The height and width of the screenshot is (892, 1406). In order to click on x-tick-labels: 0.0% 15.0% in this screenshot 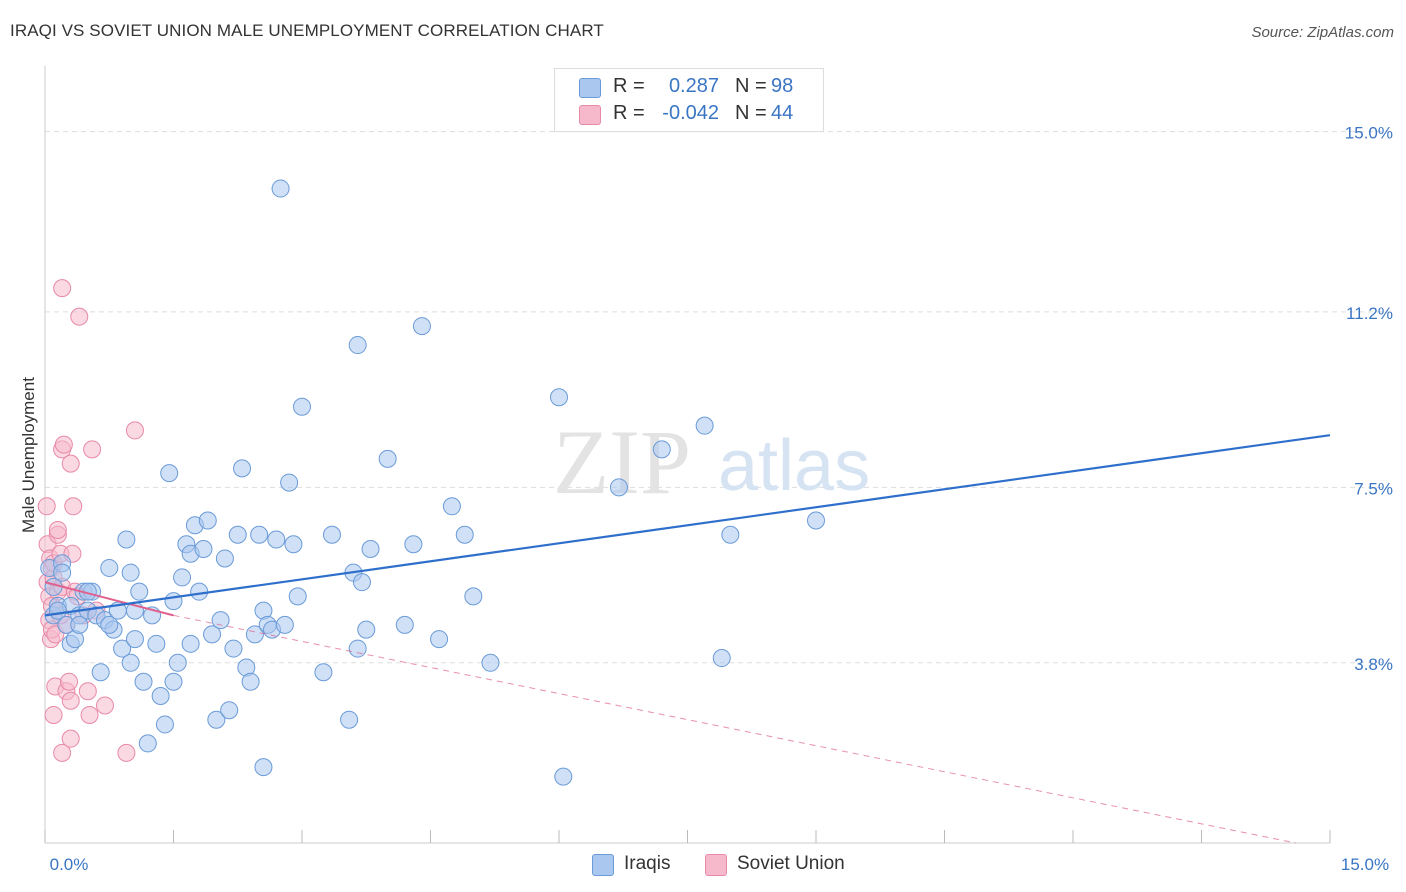, I will do `click(719, 864)`.